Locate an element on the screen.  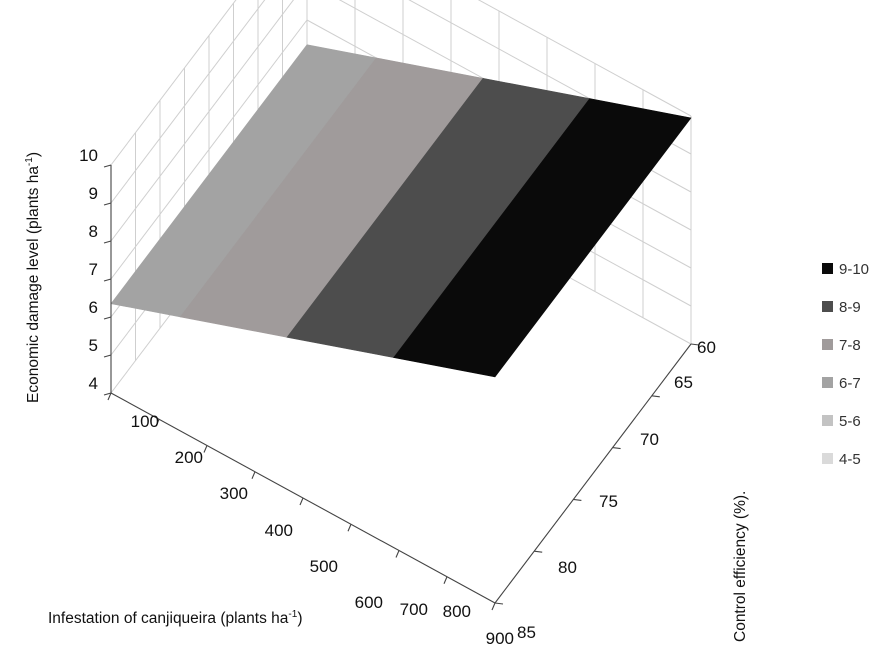
infestation-tick-label: 800 is located at coordinates (457, 611).